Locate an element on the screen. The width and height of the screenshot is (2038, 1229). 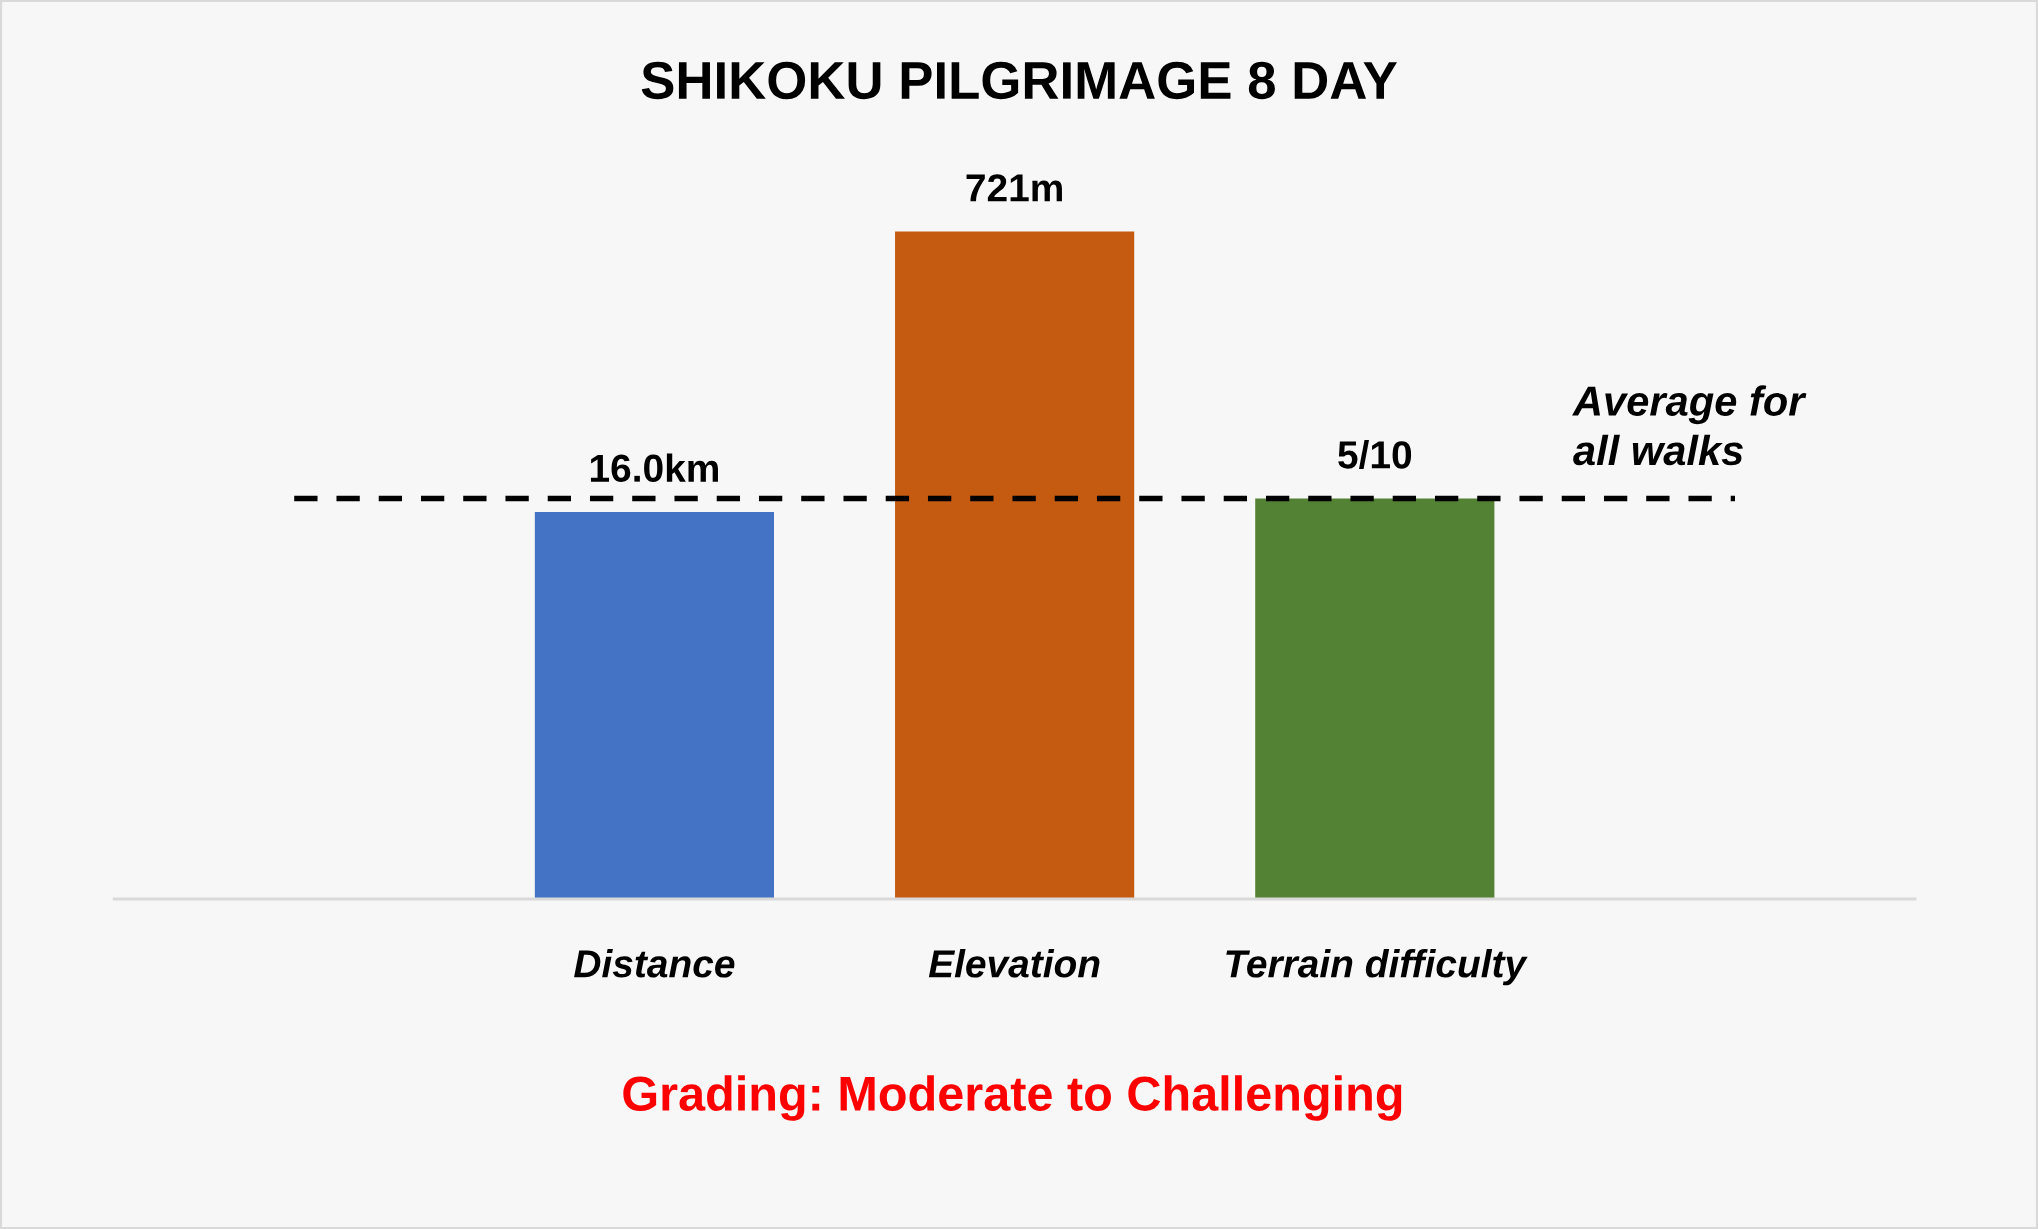
x-tick-label: Terrain difficulty is located at coordinates (1377, 967).